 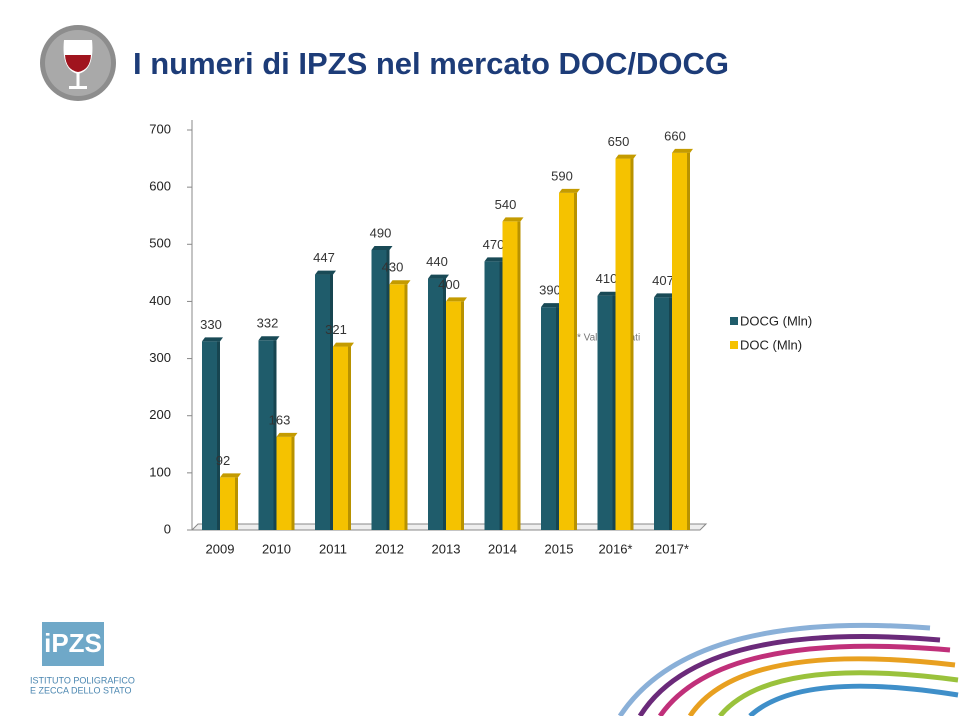 I want to click on value-label: 490, so click(x=381, y=232).